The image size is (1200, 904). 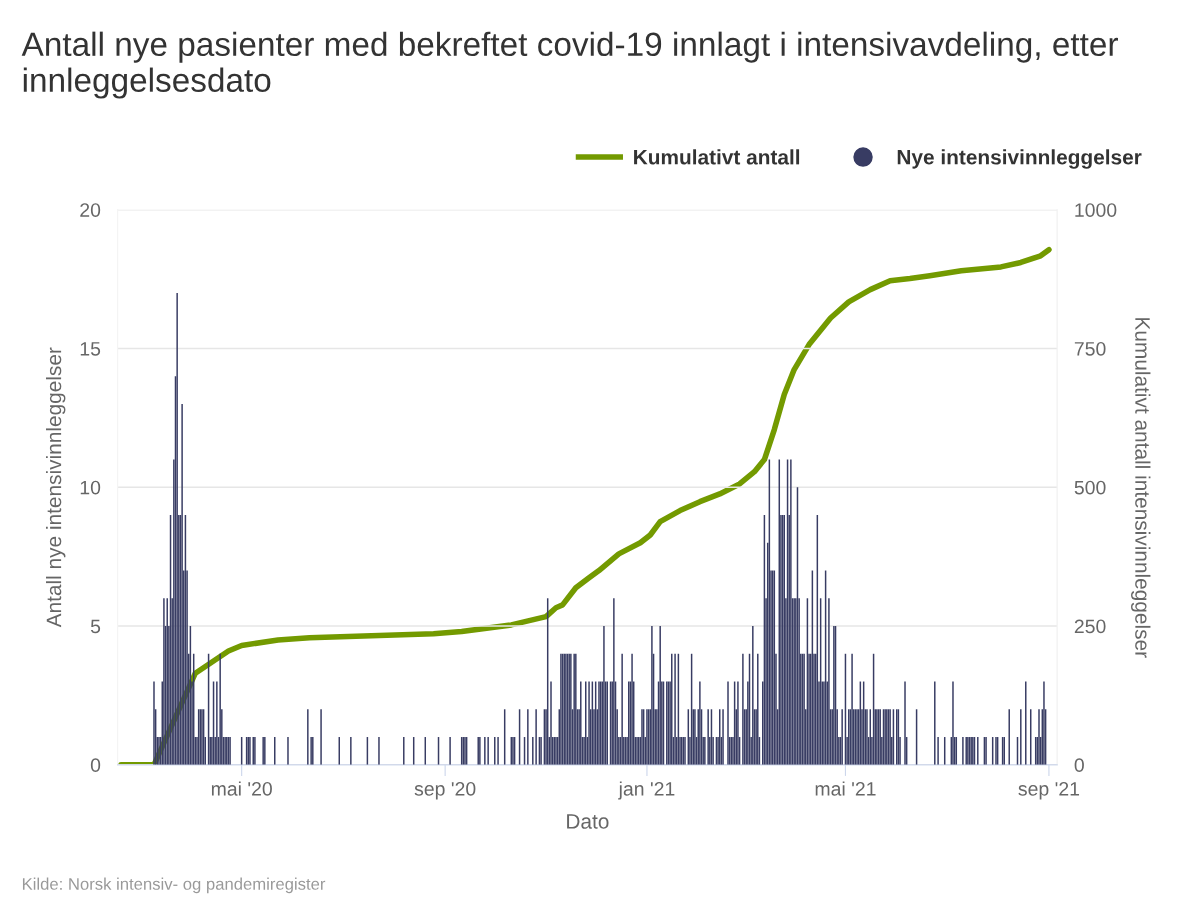 I want to click on y2-tick-label: 1000, so click(x=1096, y=210).